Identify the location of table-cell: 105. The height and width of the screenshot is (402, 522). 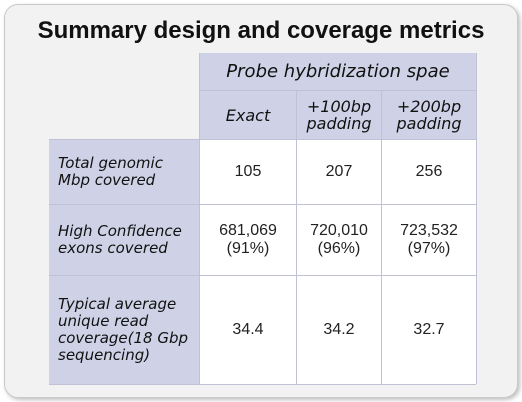
(248, 172).